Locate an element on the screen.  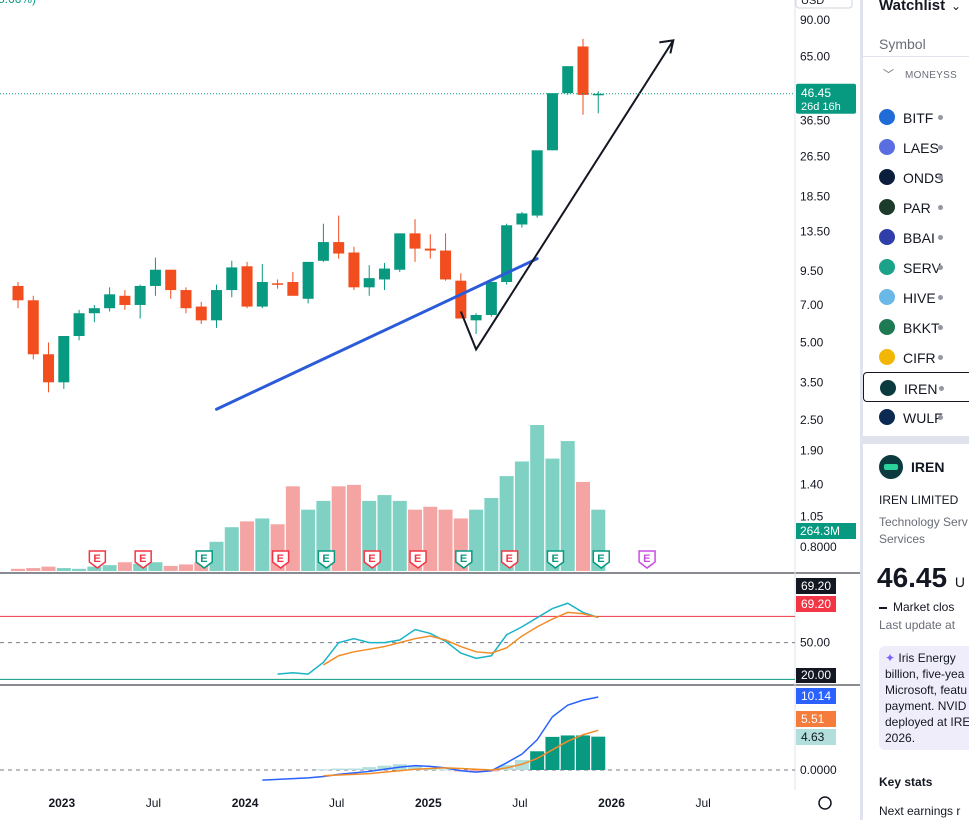
rsi-value-badge is located at coordinates (816, 586).